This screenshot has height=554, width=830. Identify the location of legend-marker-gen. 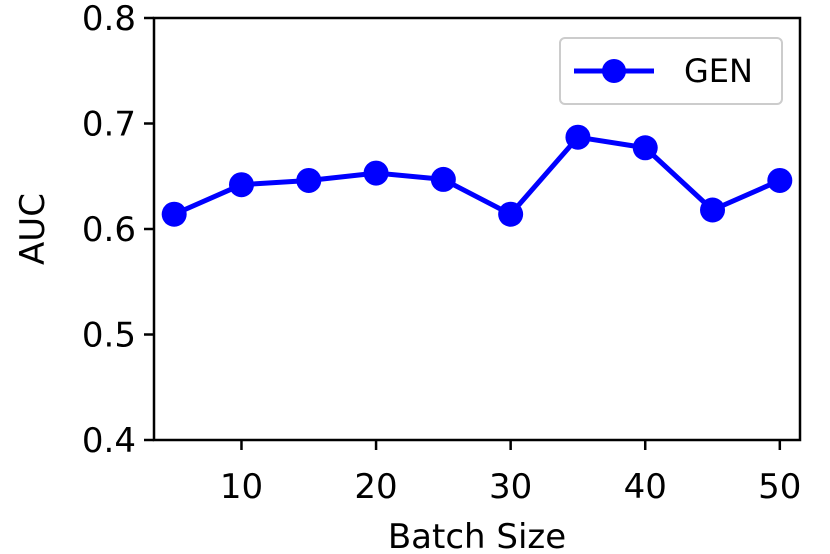
(614, 71).